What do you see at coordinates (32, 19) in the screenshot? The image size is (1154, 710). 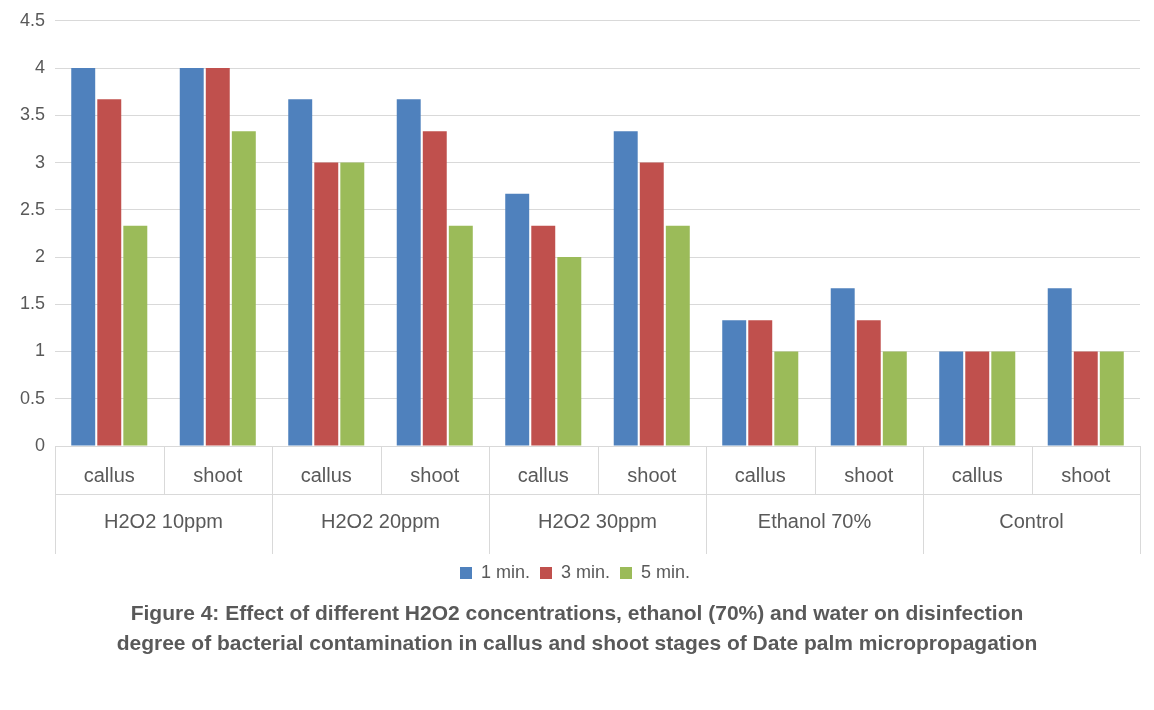 I see `y-tick-label: 4.5` at bounding box center [32, 19].